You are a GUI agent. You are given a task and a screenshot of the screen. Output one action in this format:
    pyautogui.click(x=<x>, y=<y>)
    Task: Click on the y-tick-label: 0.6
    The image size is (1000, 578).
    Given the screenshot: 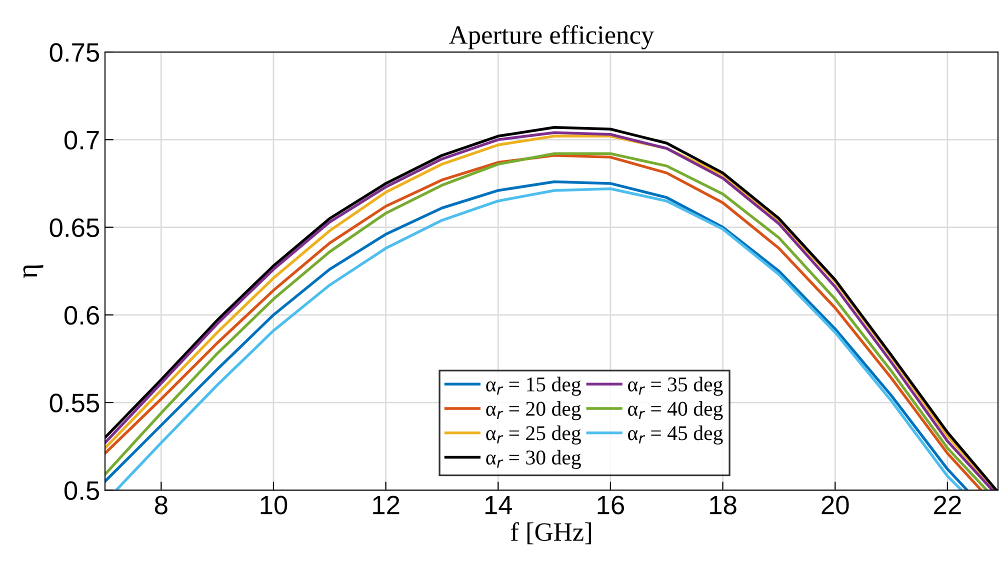 What is the action you would take?
    pyautogui.click(x=81, y=315)
    